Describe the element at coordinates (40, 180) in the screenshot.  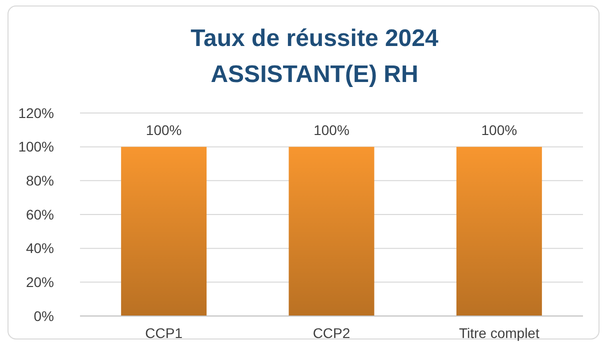
I see `y-tick-label: 80%` at that location.